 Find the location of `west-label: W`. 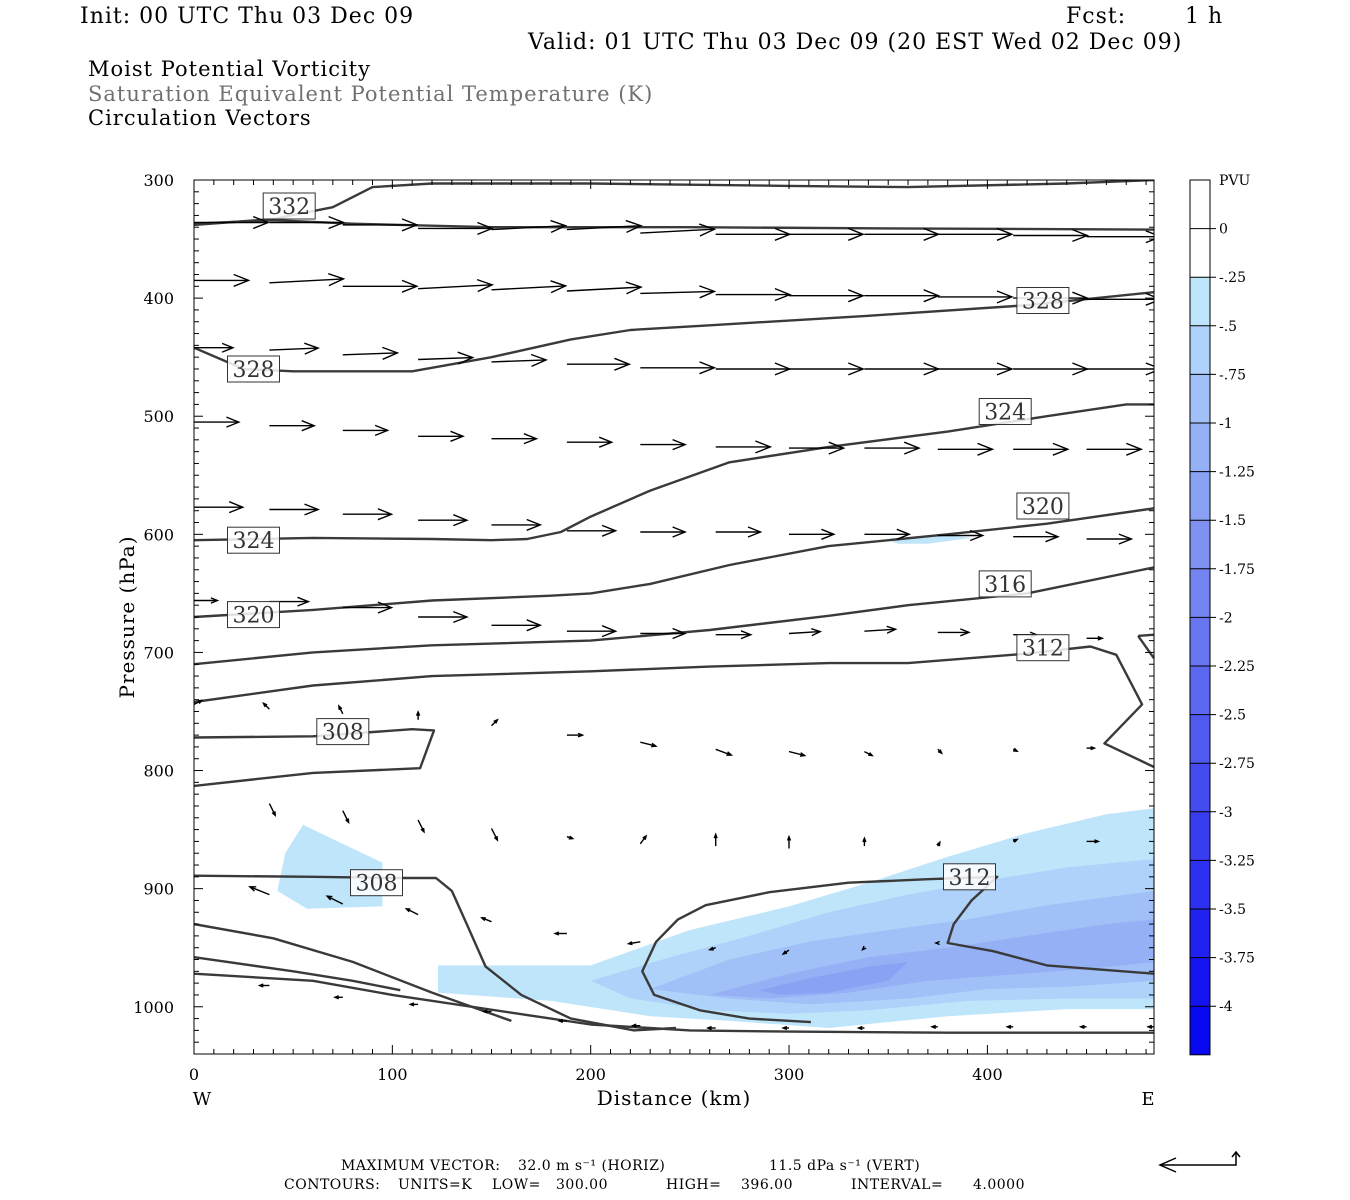

west-label: W is located at coordinates (202, 1099).